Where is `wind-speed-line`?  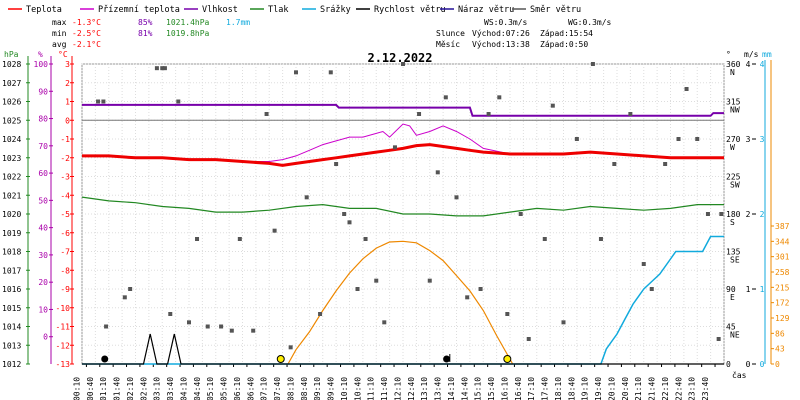 wind-speed-line is located at coordinates (403, 349).